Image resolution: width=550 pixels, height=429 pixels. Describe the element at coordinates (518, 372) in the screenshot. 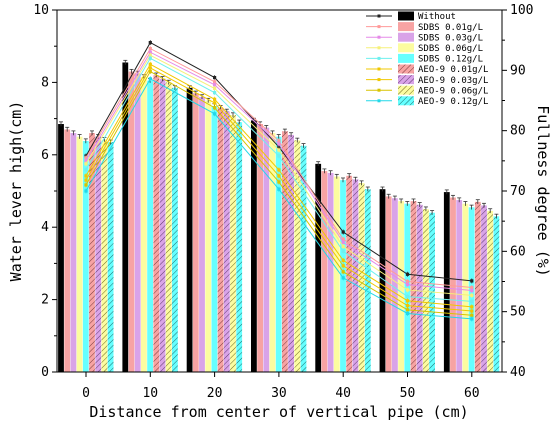

I see `y2-tick-label: 40` at that location.